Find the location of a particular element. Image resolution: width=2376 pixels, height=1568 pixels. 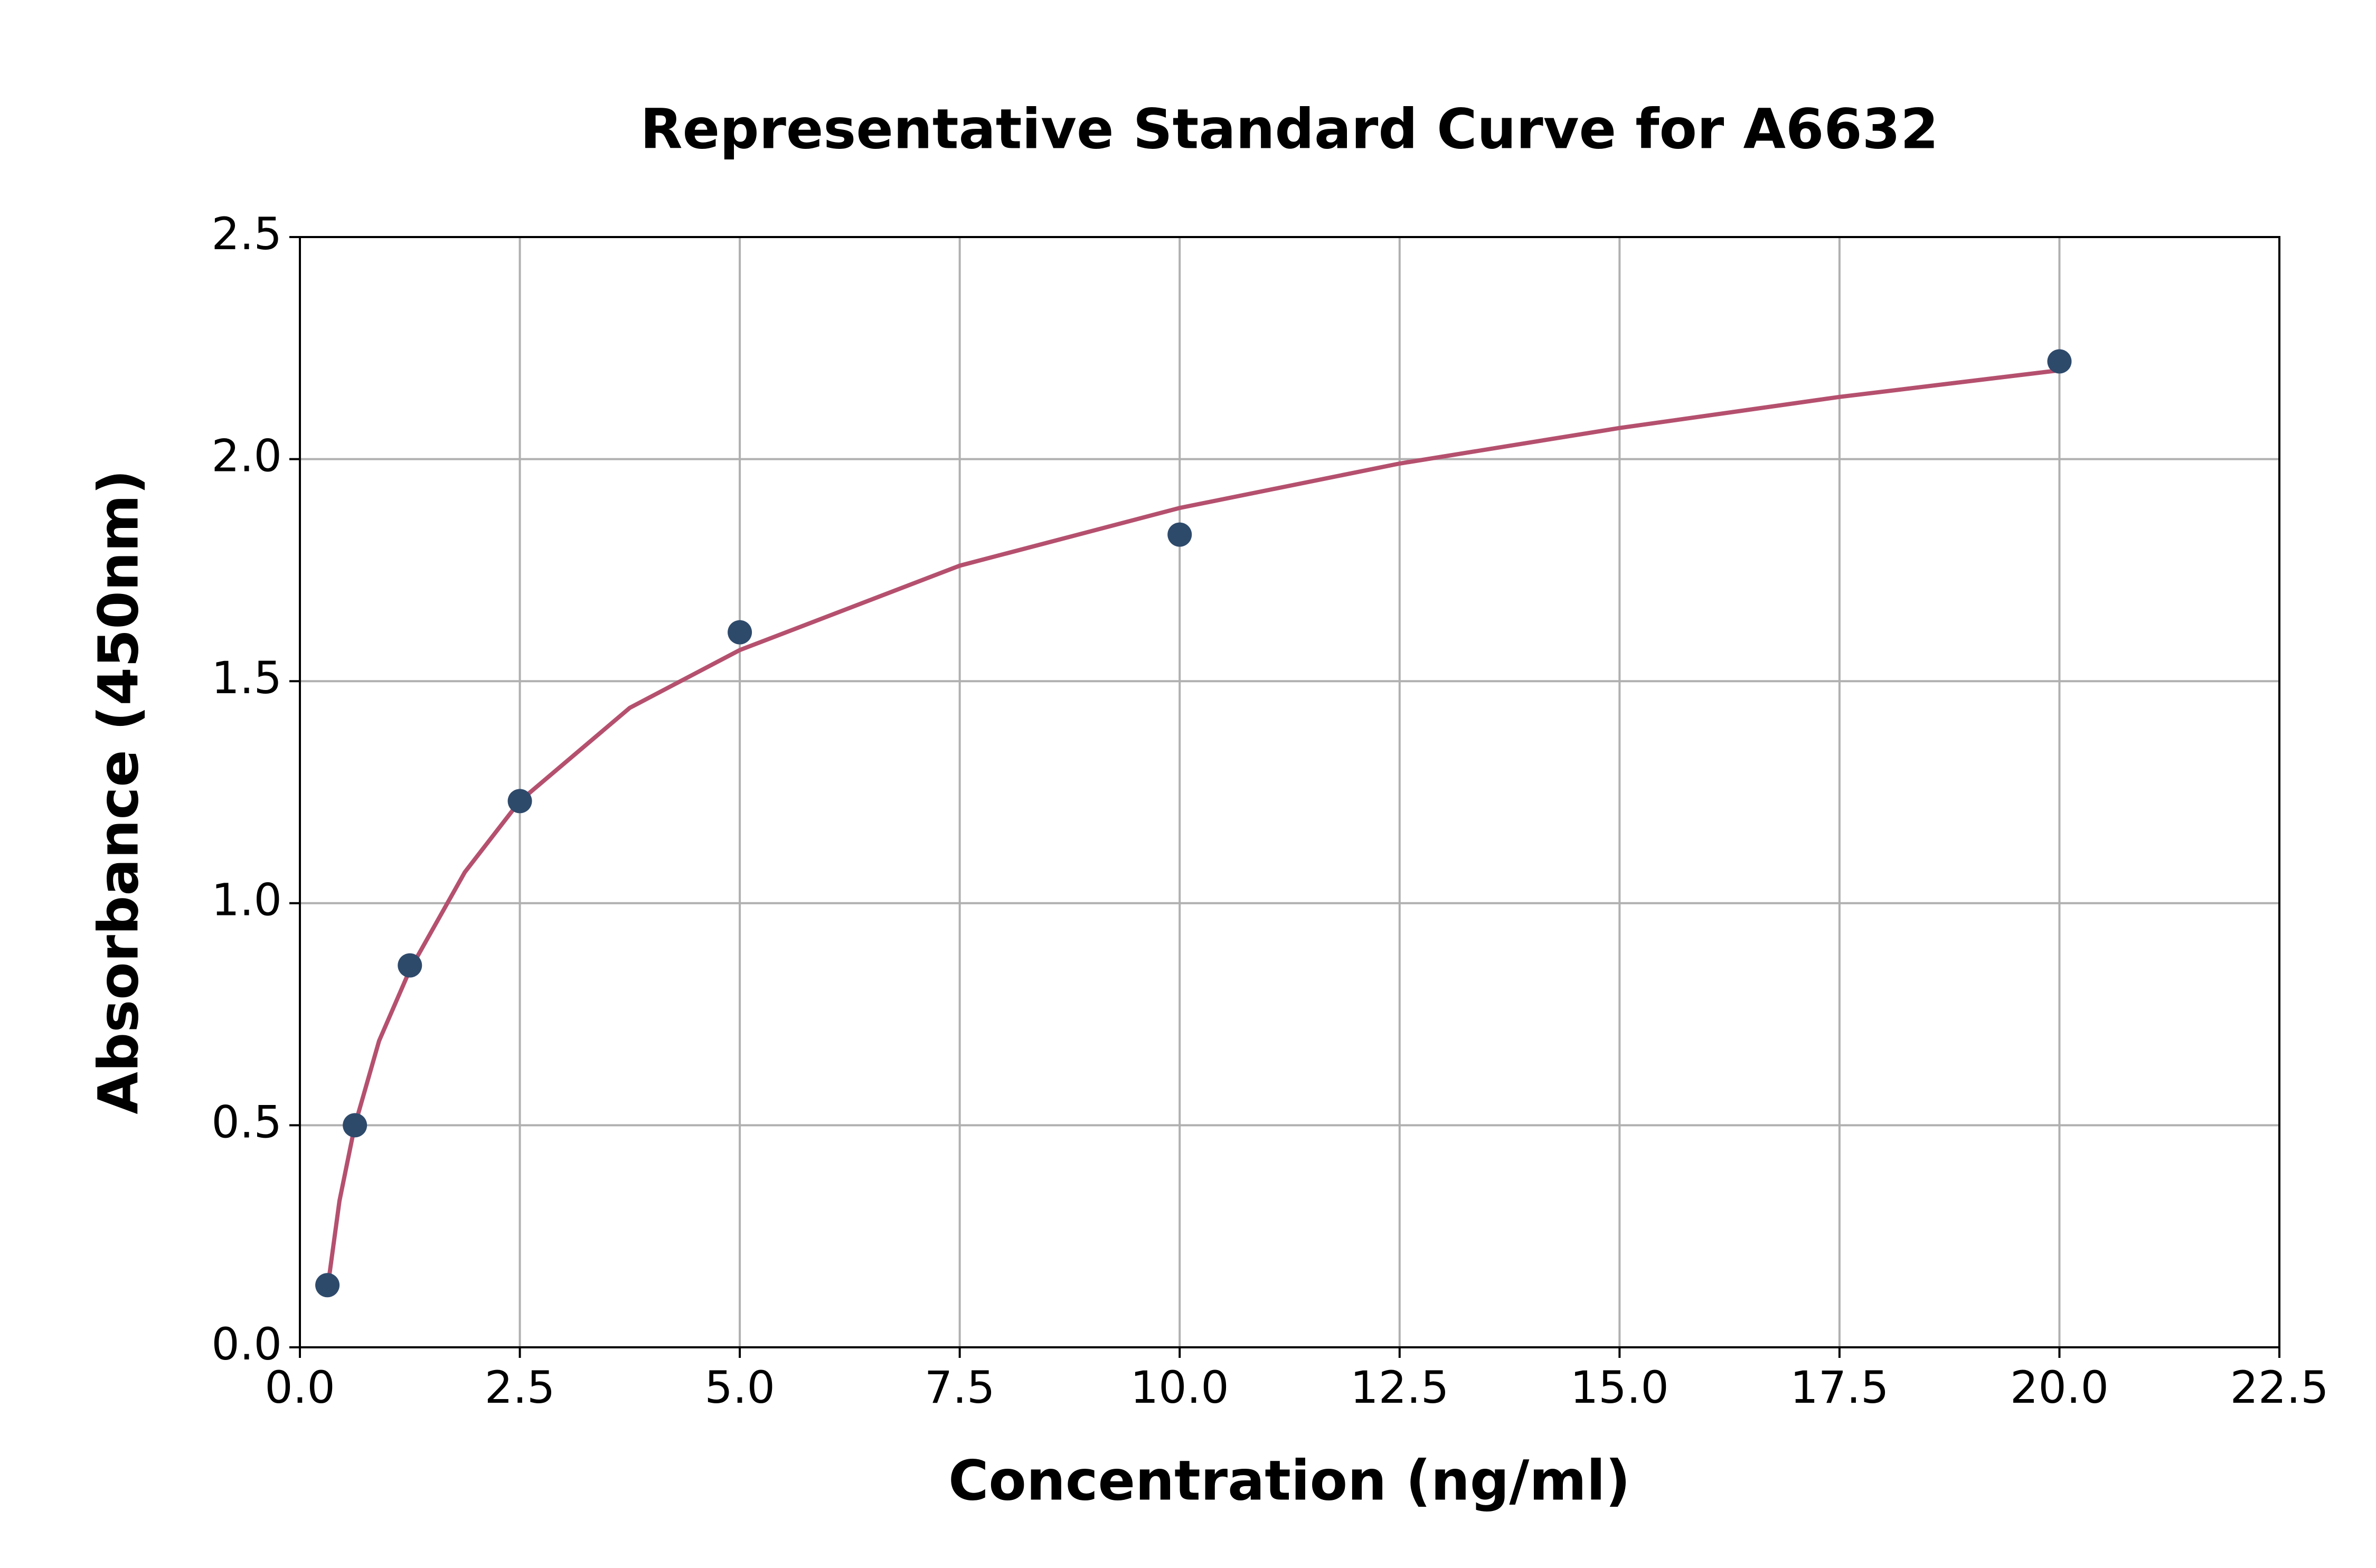

x-tick-label: 5.0 is located at coordinates (740, 1387).